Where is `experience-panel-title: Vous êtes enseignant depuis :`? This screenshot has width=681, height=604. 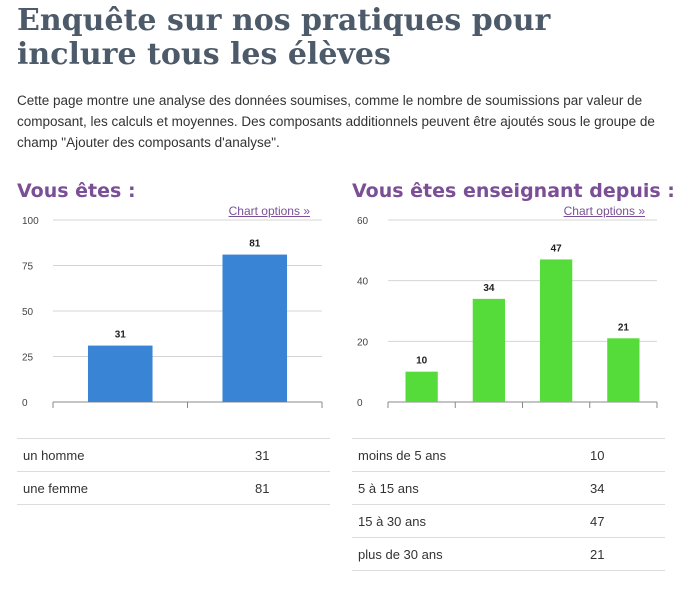 experience-panel-title: Vous êtes enseignant depuis : is located at coordinates (513, 191).